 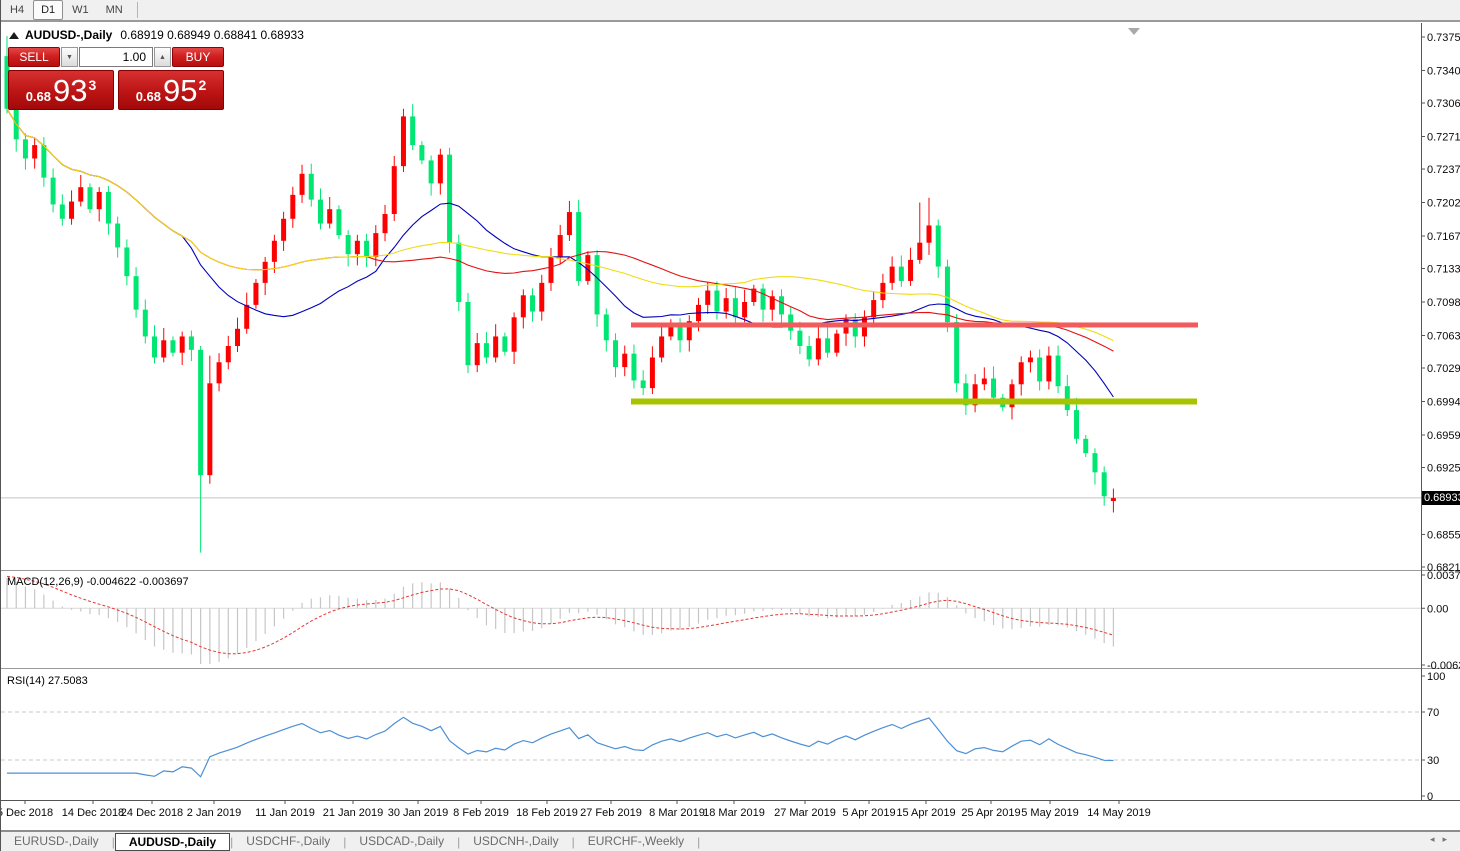 What do you see at coordinates (162, 57) in the screenshot?
I see `lot-increase-button: ▲` at bounding box center [162, 57].